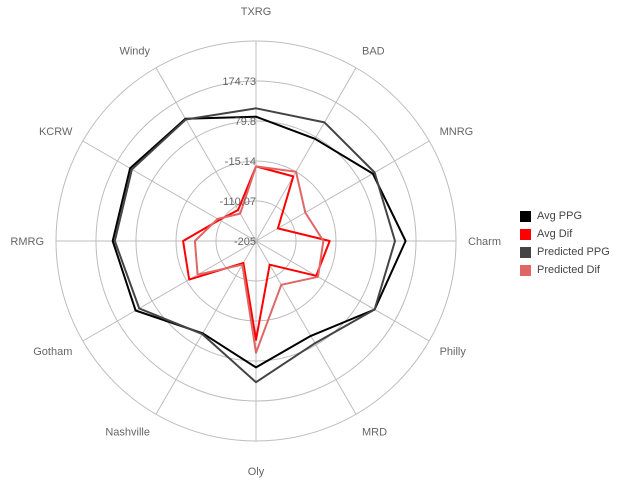 The width and height of the screenshot is (617, 486). What do you see at coordinates (453, 352) in the screenshot?
I see `category-label: Philly` at bounding box center [453, 352].